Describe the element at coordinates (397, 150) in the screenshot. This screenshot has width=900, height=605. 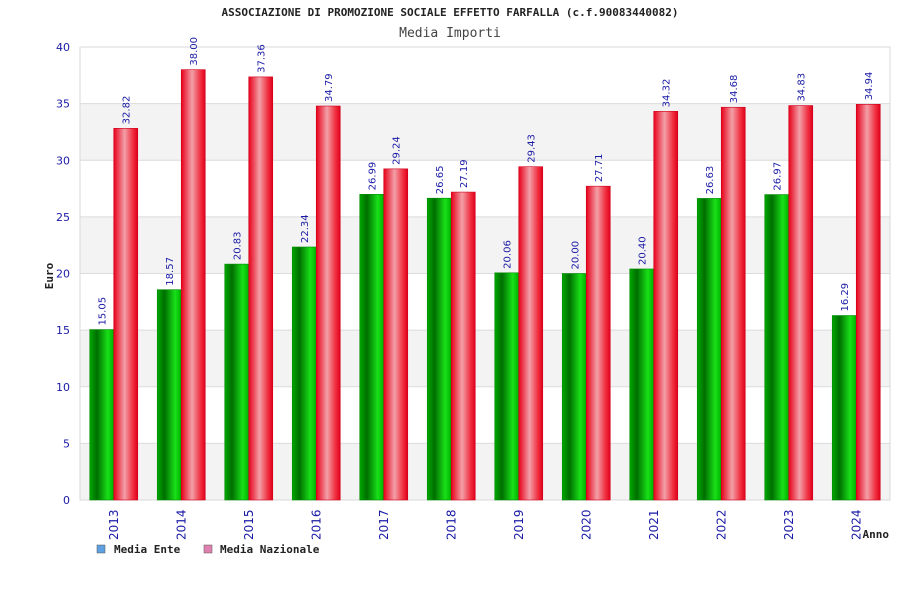
I see `data-label: 29.24` at that location.